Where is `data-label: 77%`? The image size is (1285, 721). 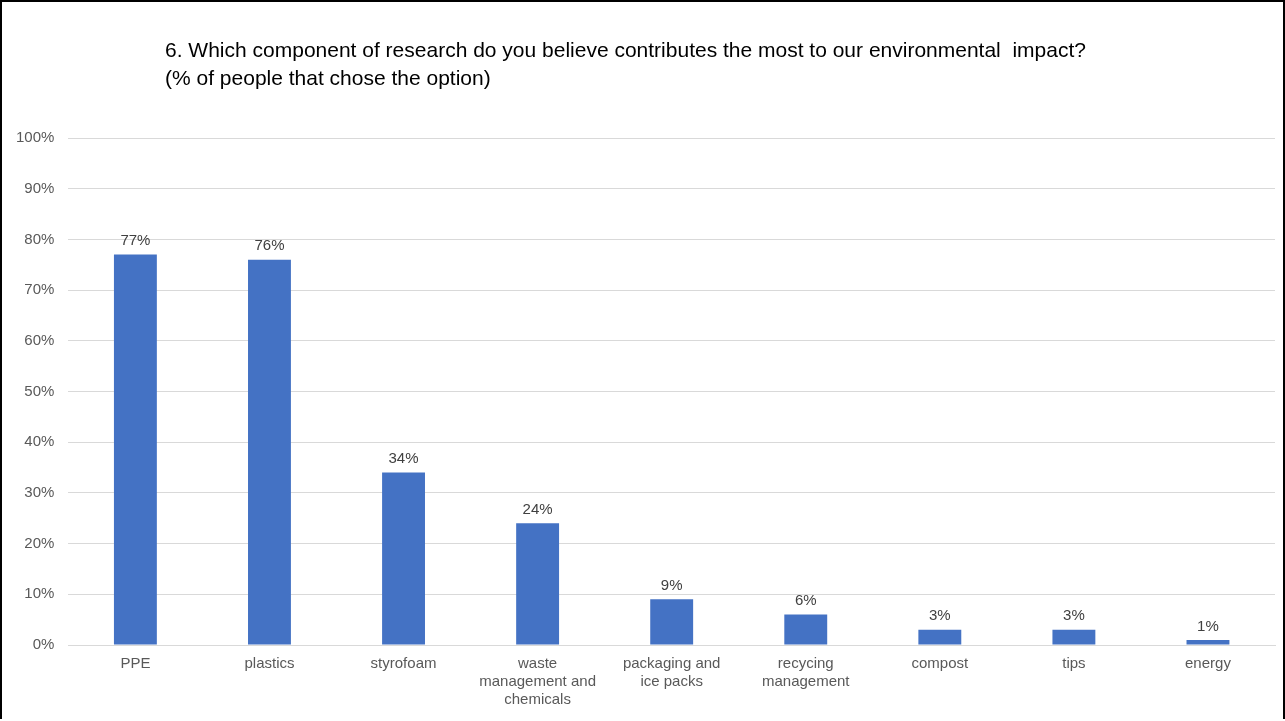
data-label: 77% is located at coordinates (135, 240).